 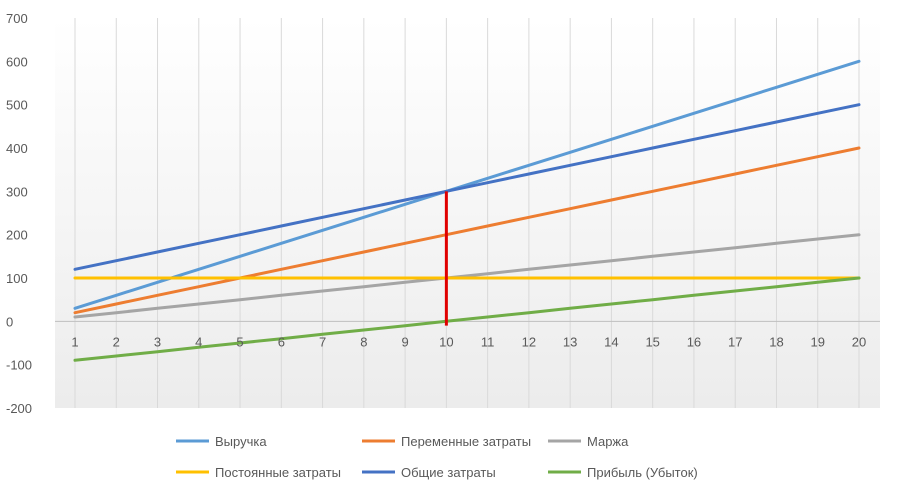 I want to click on legend-item: Постоянные затраты, so click(x=258, y=472).